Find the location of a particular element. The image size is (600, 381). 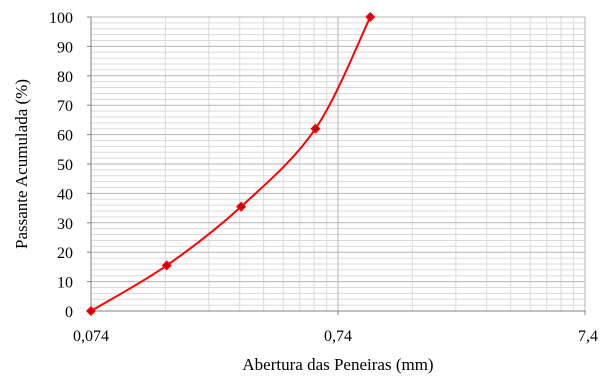

y-tick-label: 100 is located at coordinates (61, 18).